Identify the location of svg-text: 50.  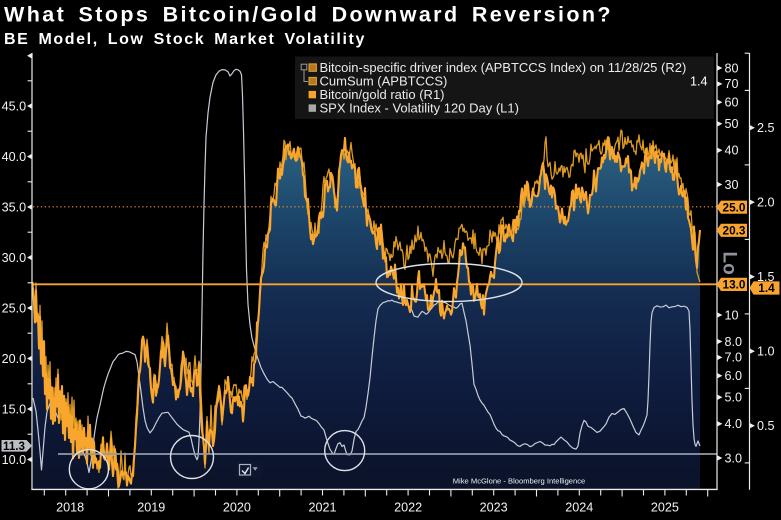
(732, 124).